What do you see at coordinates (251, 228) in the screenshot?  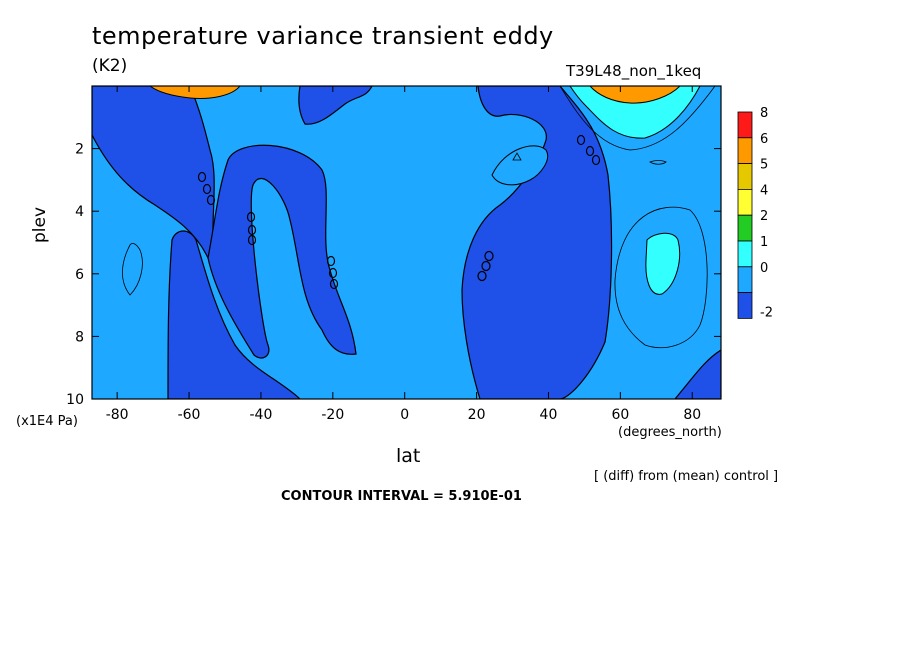 I see `contour-ring-chain-43s` at bounding box center [251, 228].